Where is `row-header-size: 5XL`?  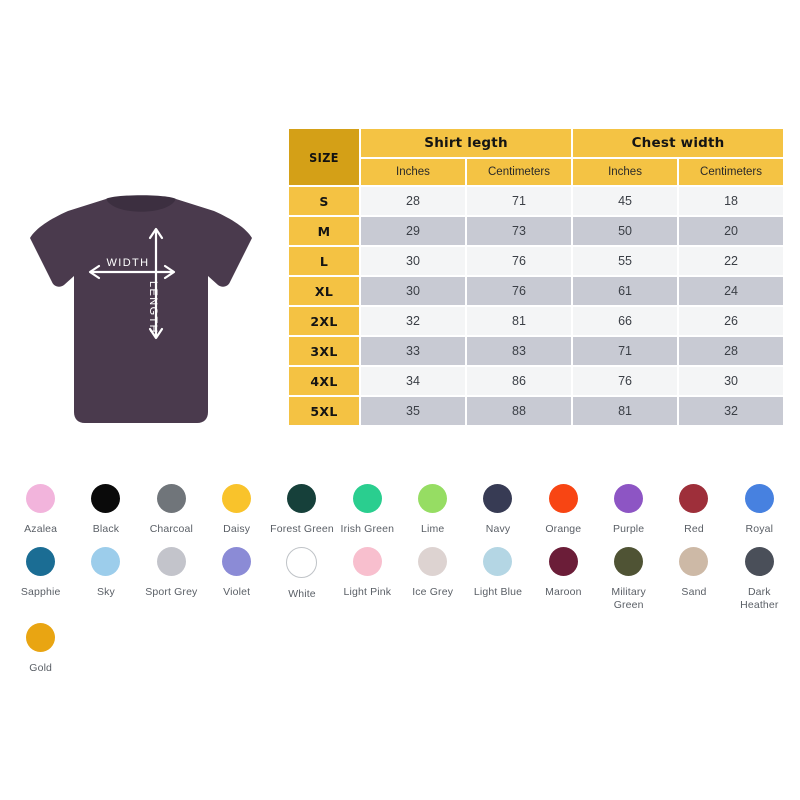 row-header-size: 5XL is located at coordinates (324, 411).